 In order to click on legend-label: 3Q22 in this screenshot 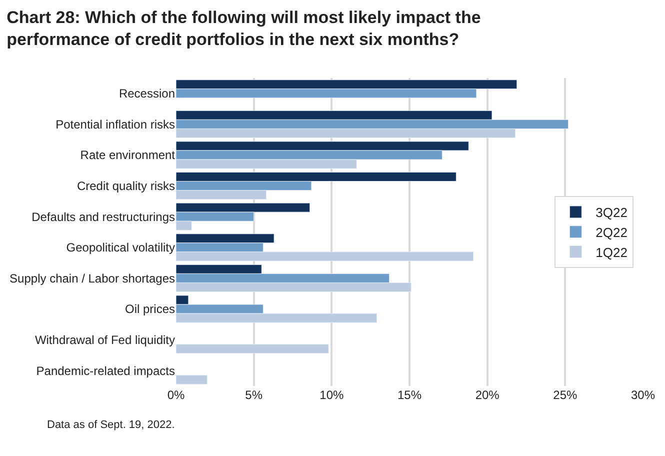, I will do `click(612, 212)`.